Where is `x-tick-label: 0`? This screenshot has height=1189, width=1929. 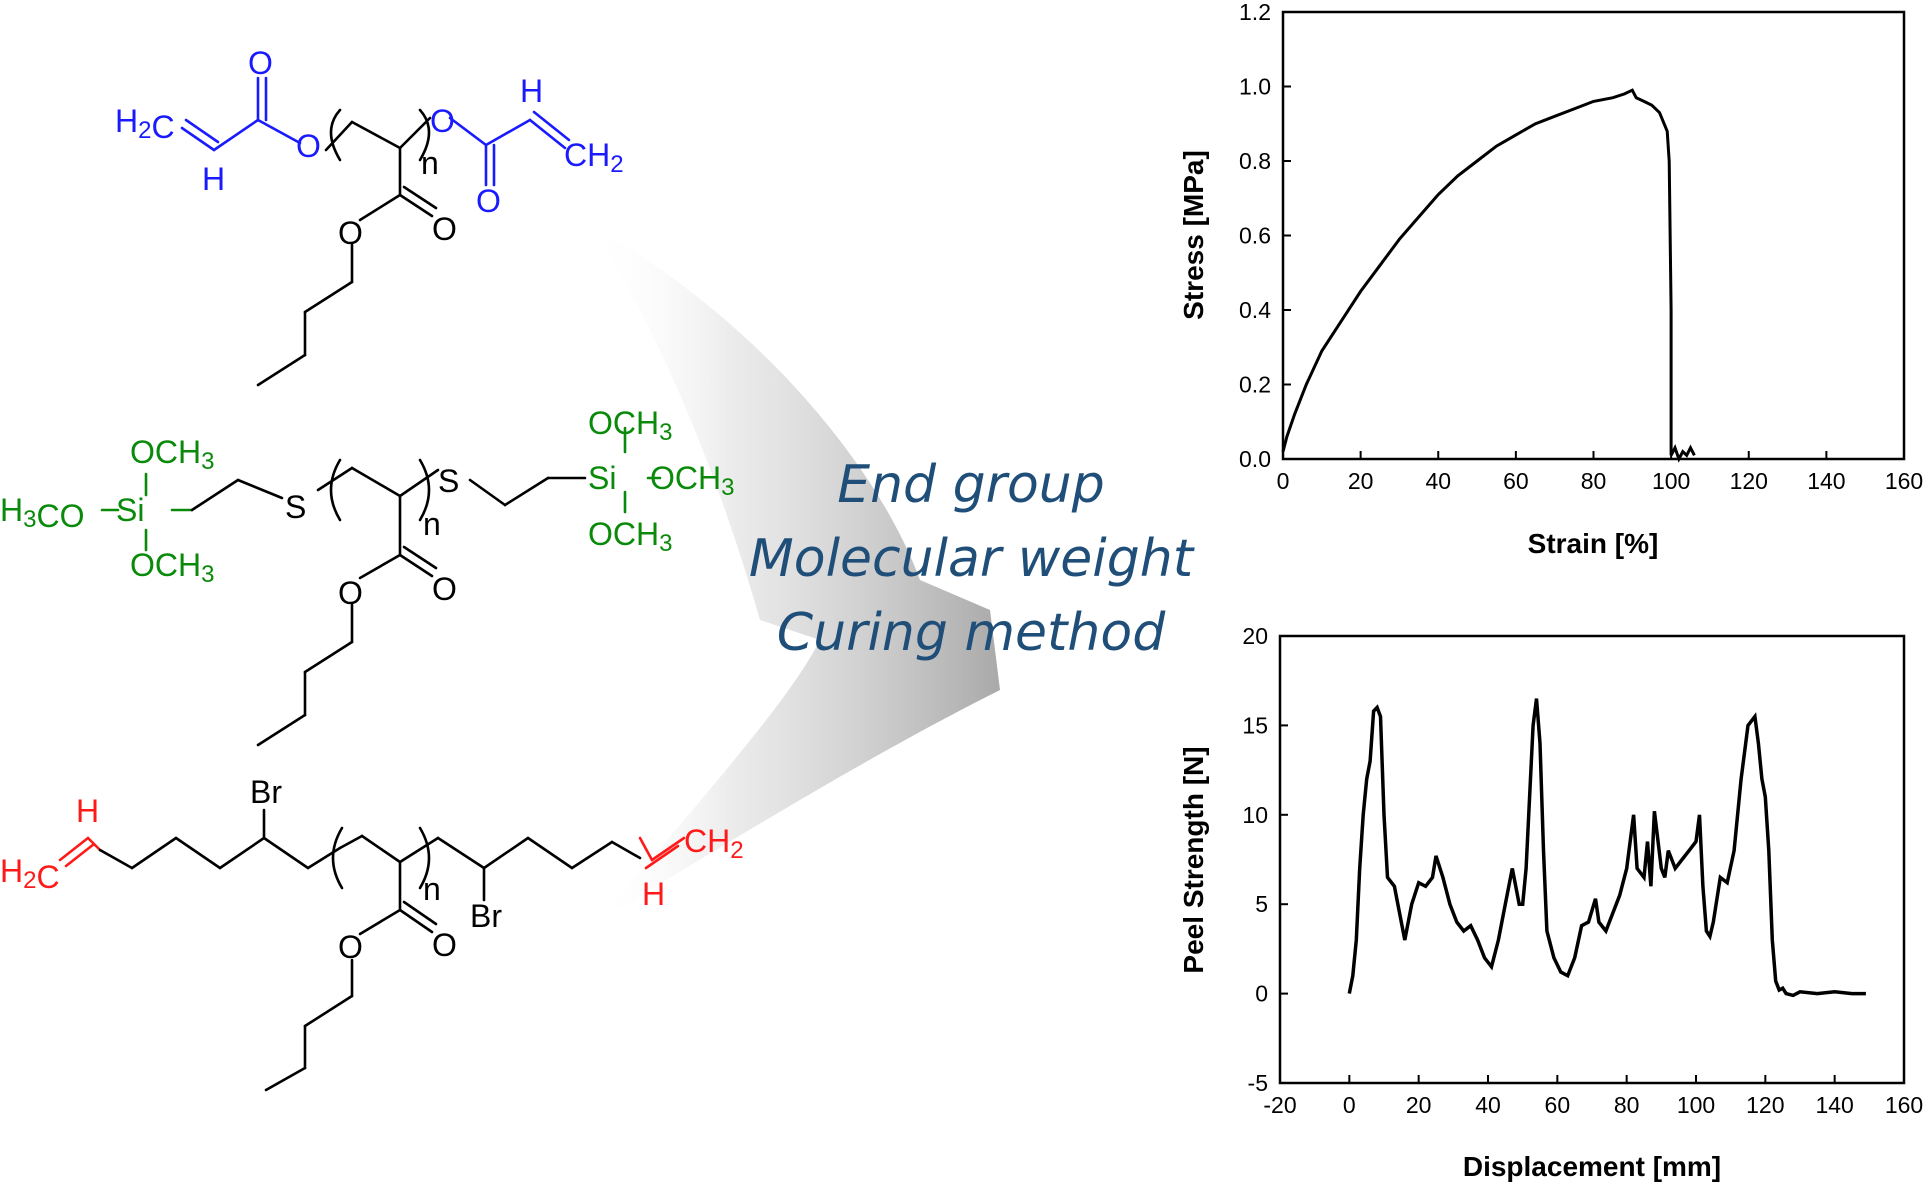
x-tick-label: 0 is located at coordinates (1349, 1105).